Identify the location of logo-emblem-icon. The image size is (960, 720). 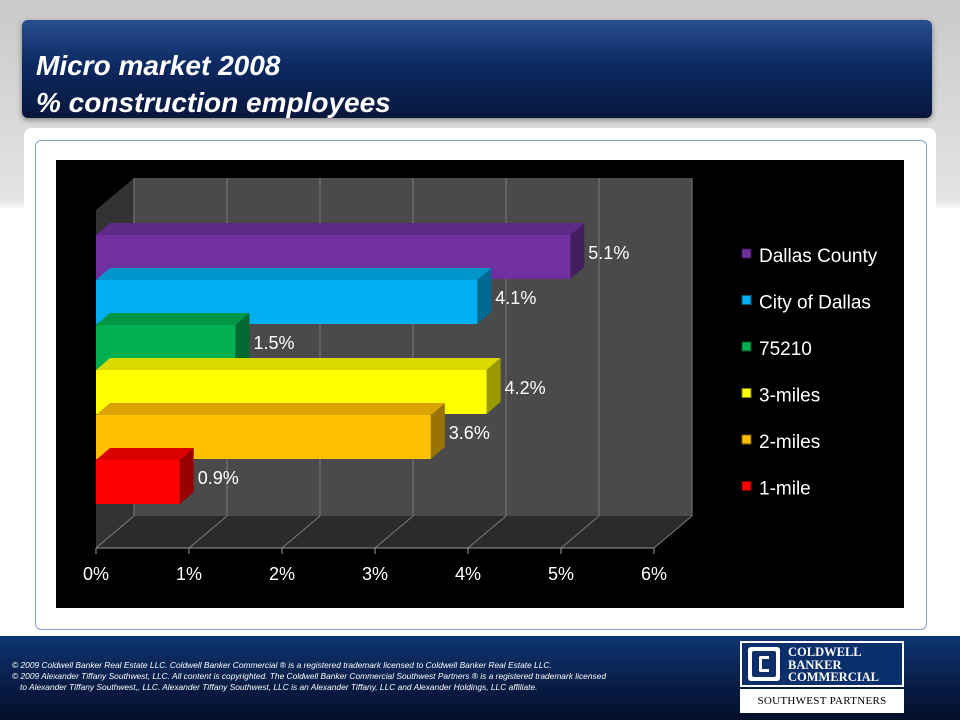
(764, 664).